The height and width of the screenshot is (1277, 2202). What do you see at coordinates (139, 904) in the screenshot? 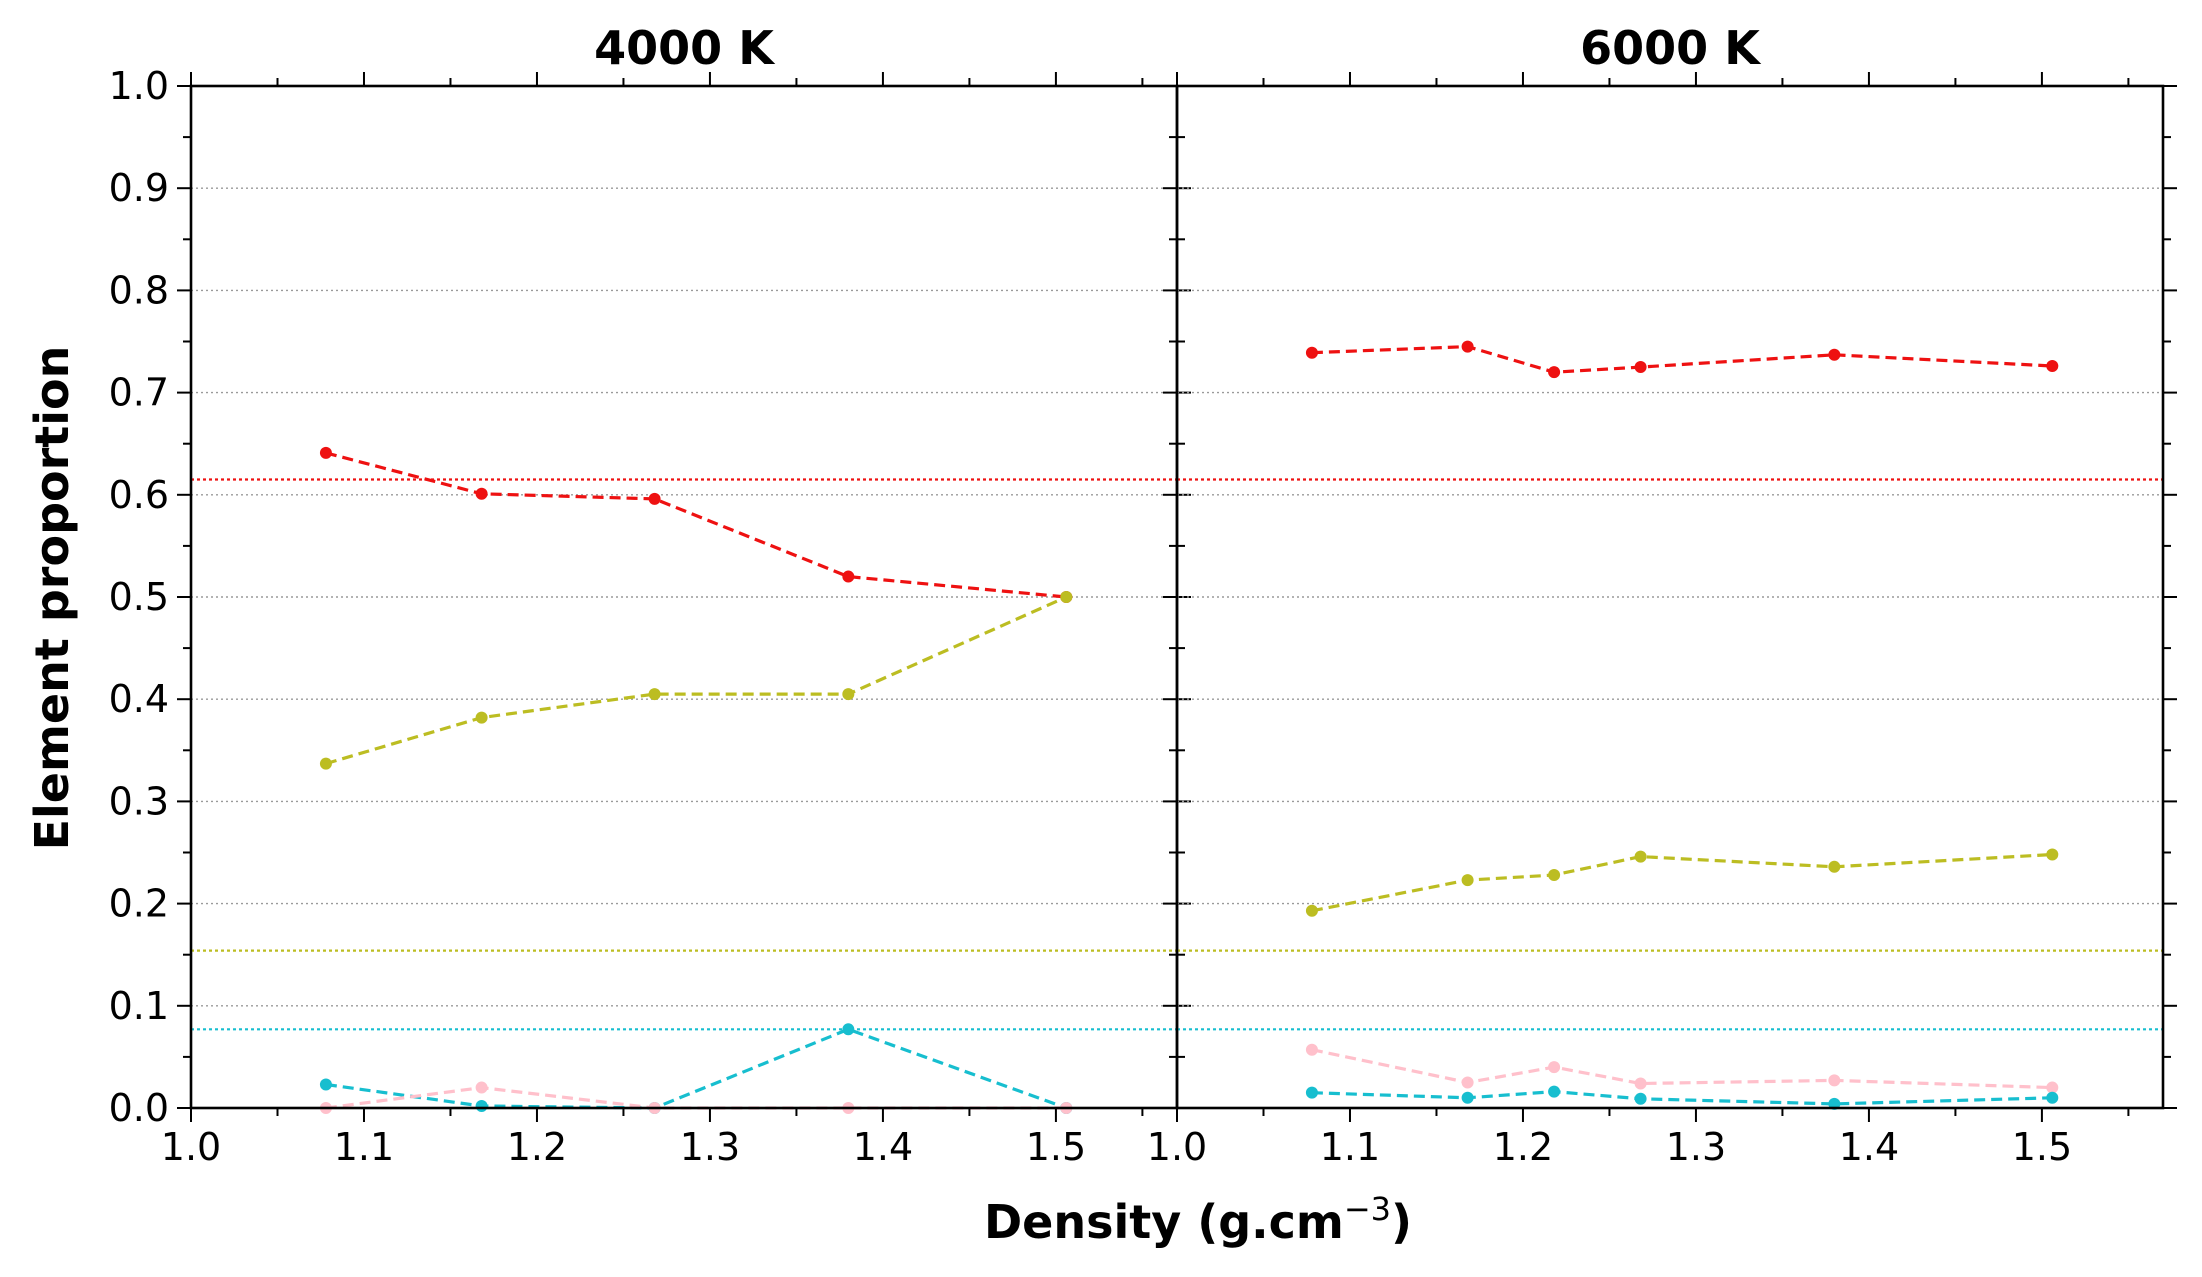
I see `y-tick-label: 0.2` at bounding box center [139, 904].